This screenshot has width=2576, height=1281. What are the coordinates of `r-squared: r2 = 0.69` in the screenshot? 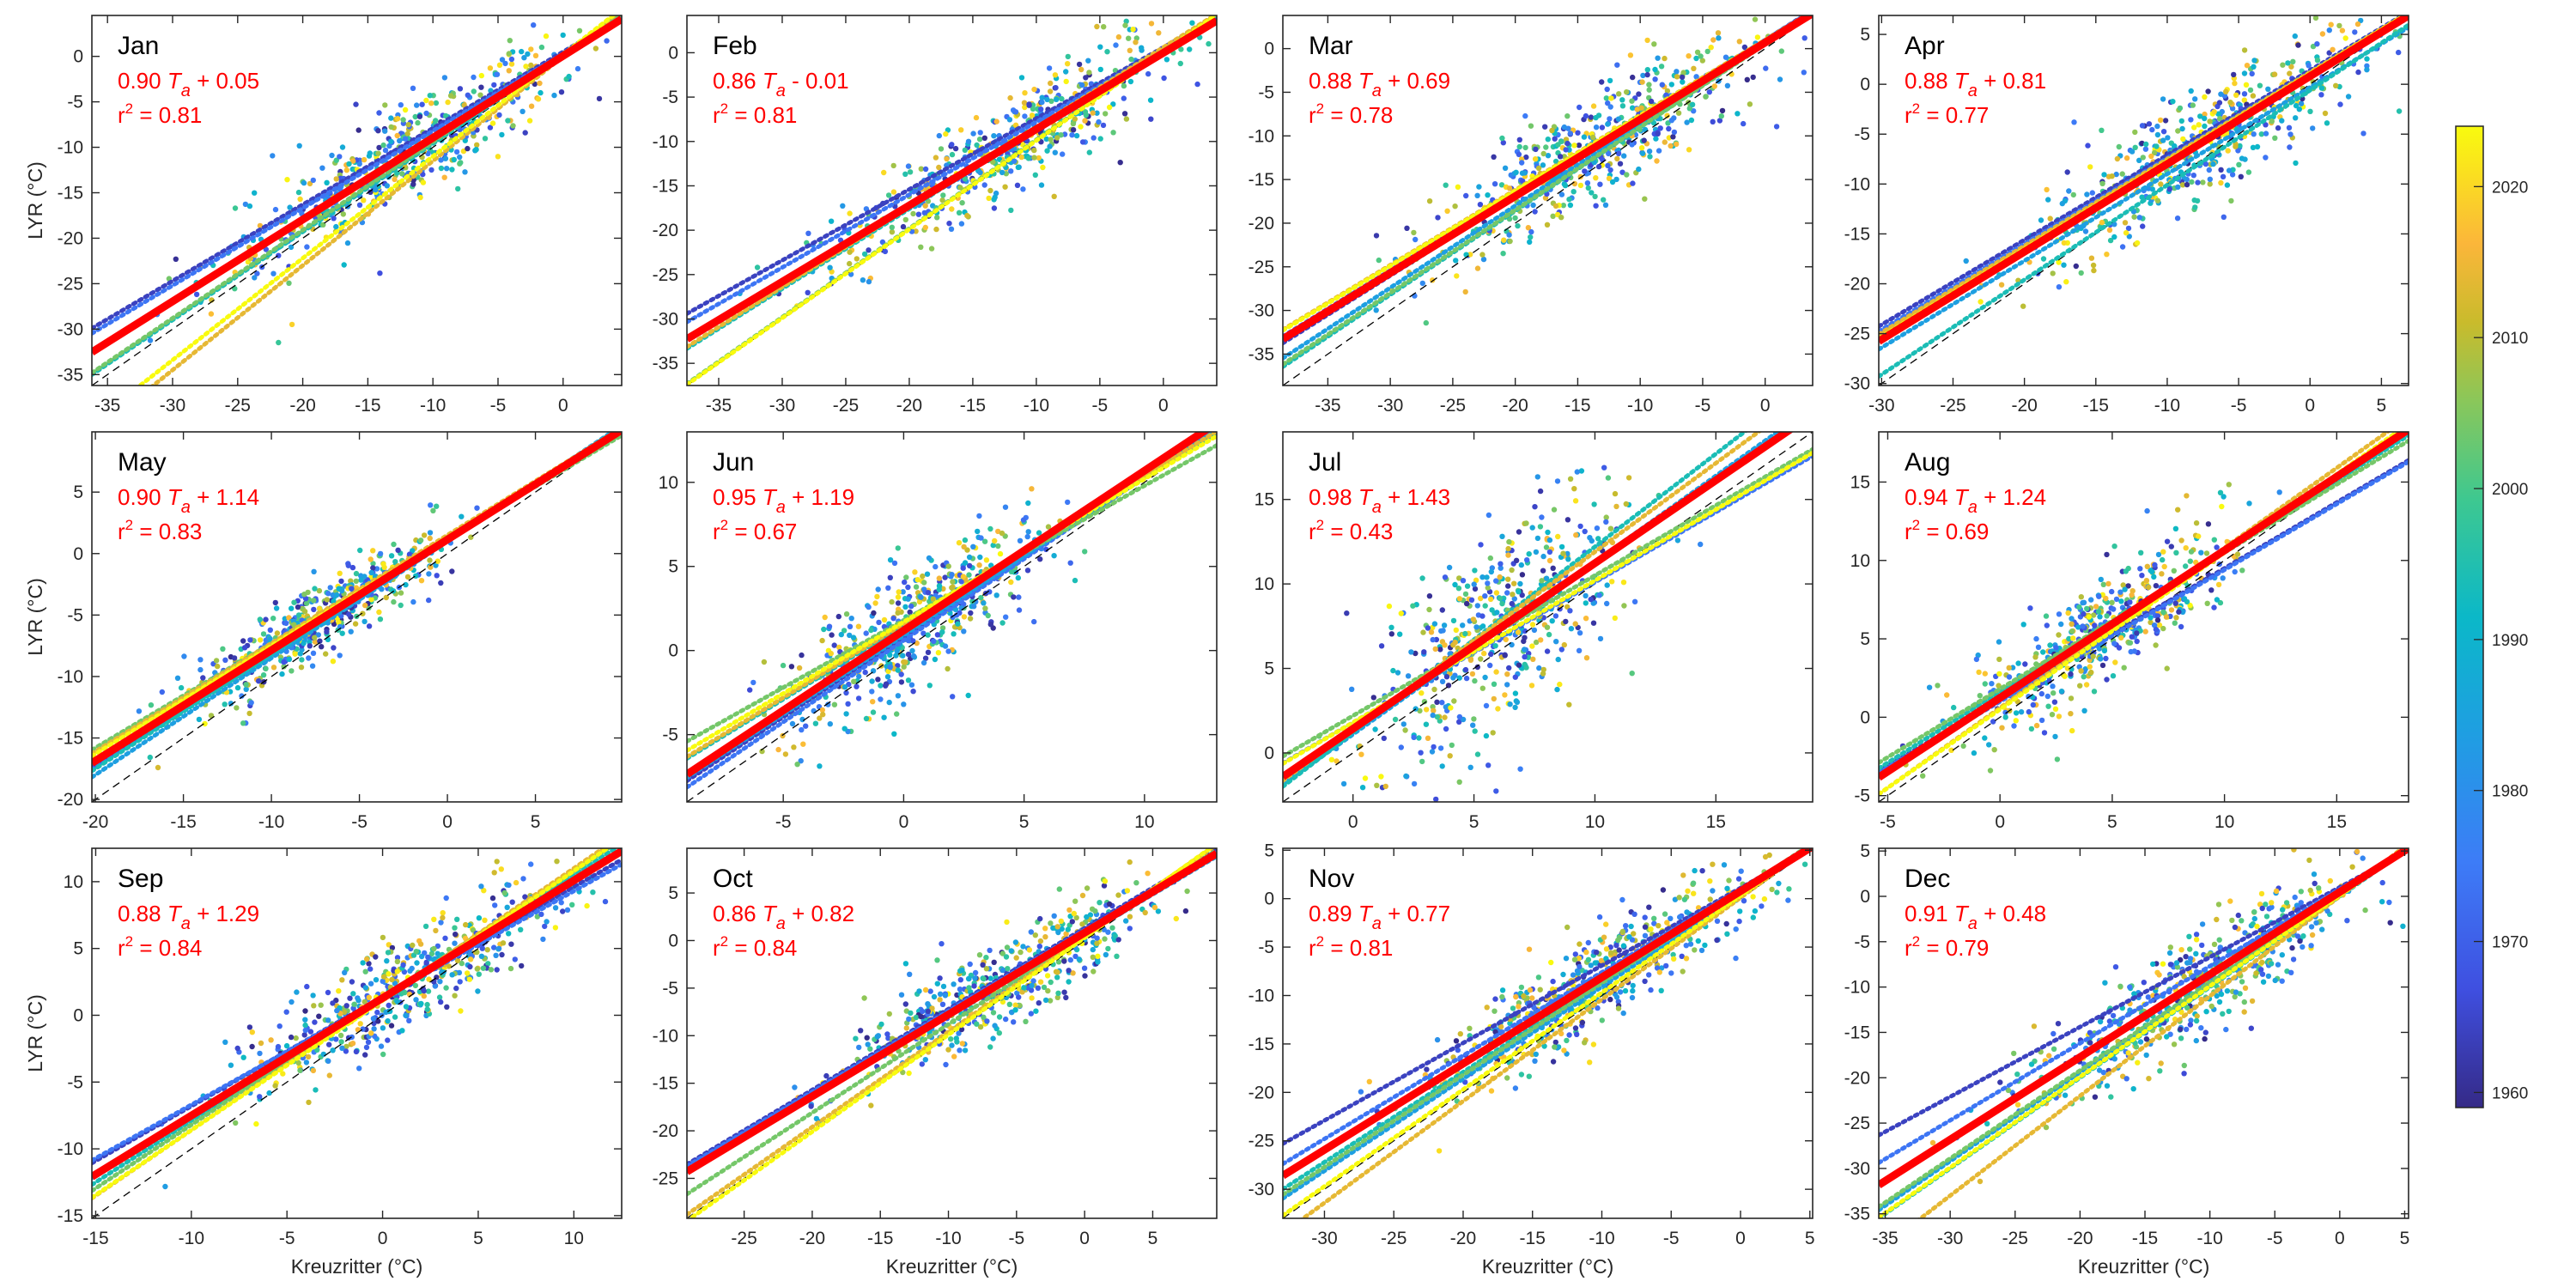 It's located at (1947, 530).